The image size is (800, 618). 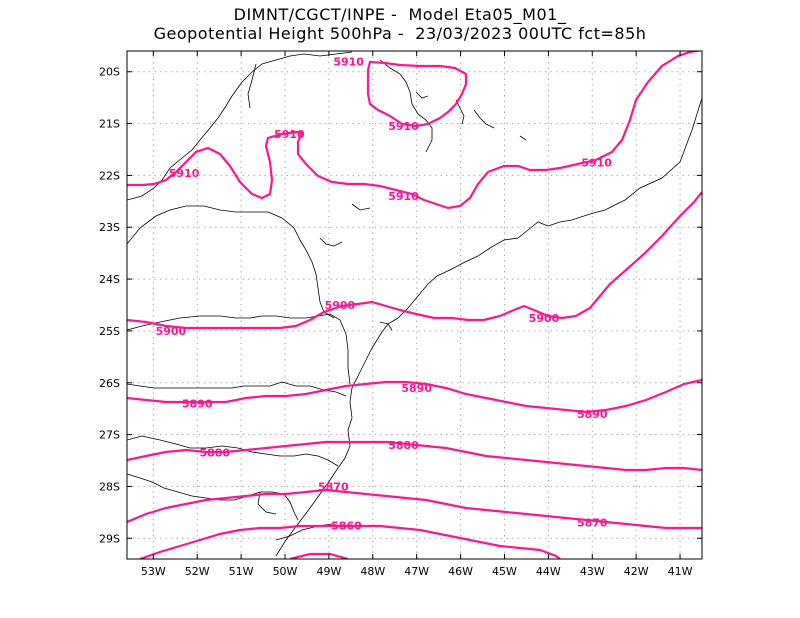 What do you see at coordinates (109, 124) in the screenshot?
I see `lat-tick-label: 21S` at bounding box center [109, 124].